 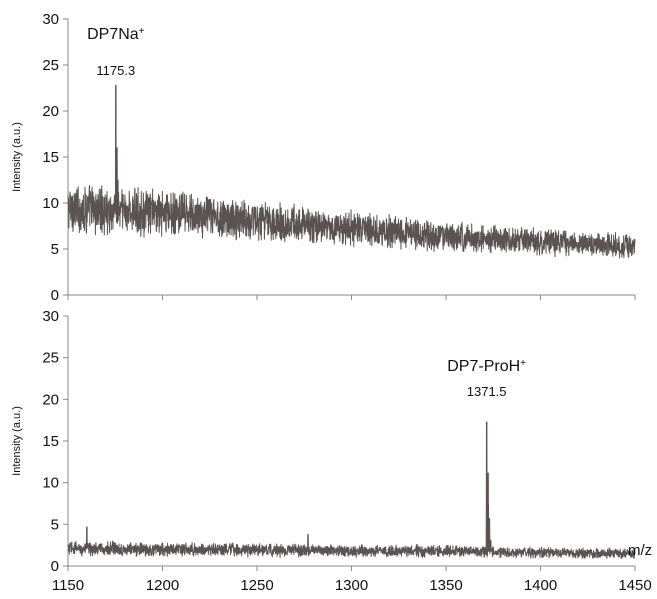 What do you see at coordinates (113, 34) in the screenshot?
I see `peak-annotation-title-main: DP7Na` at bounding box center [113, 34].